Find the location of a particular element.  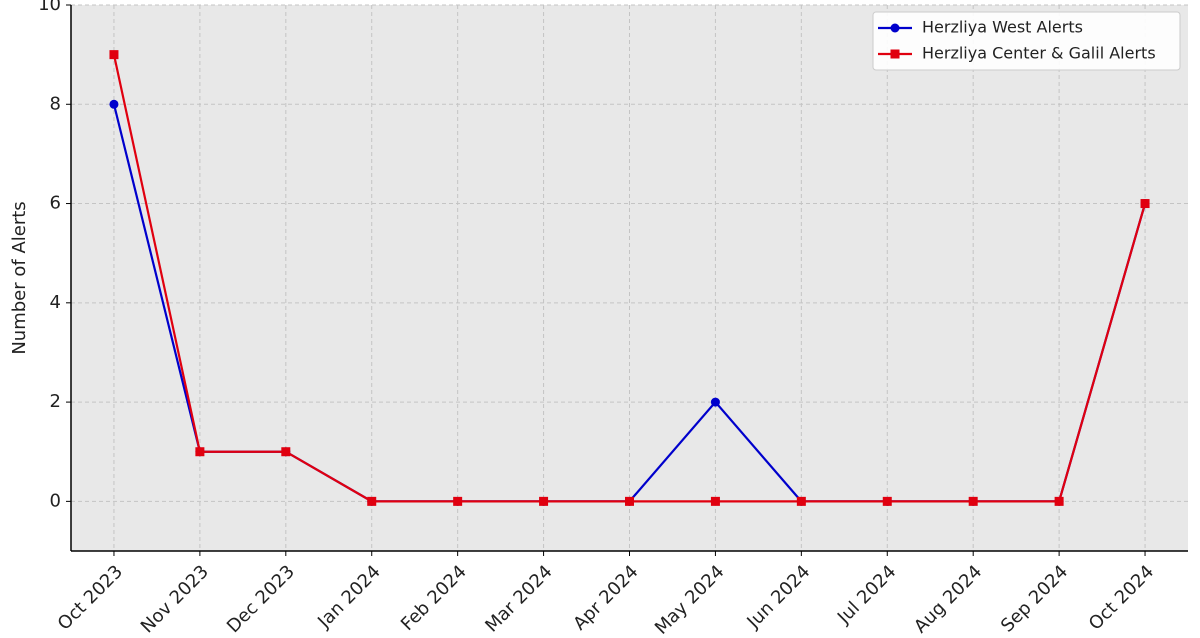

x-tick-label: Aug 2024 is located at coordinates (948, 599).